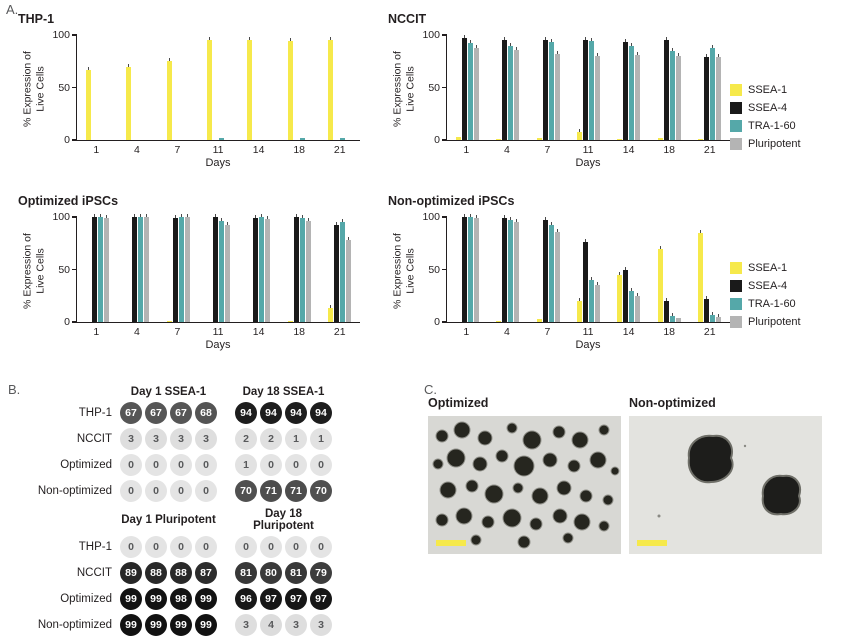 The width and height of the screenshot is (852, 642). What do you see at coordinates (588, 150) in the screenshot?
I see `x-tick-label: 11` at bounding box center [588, 150].